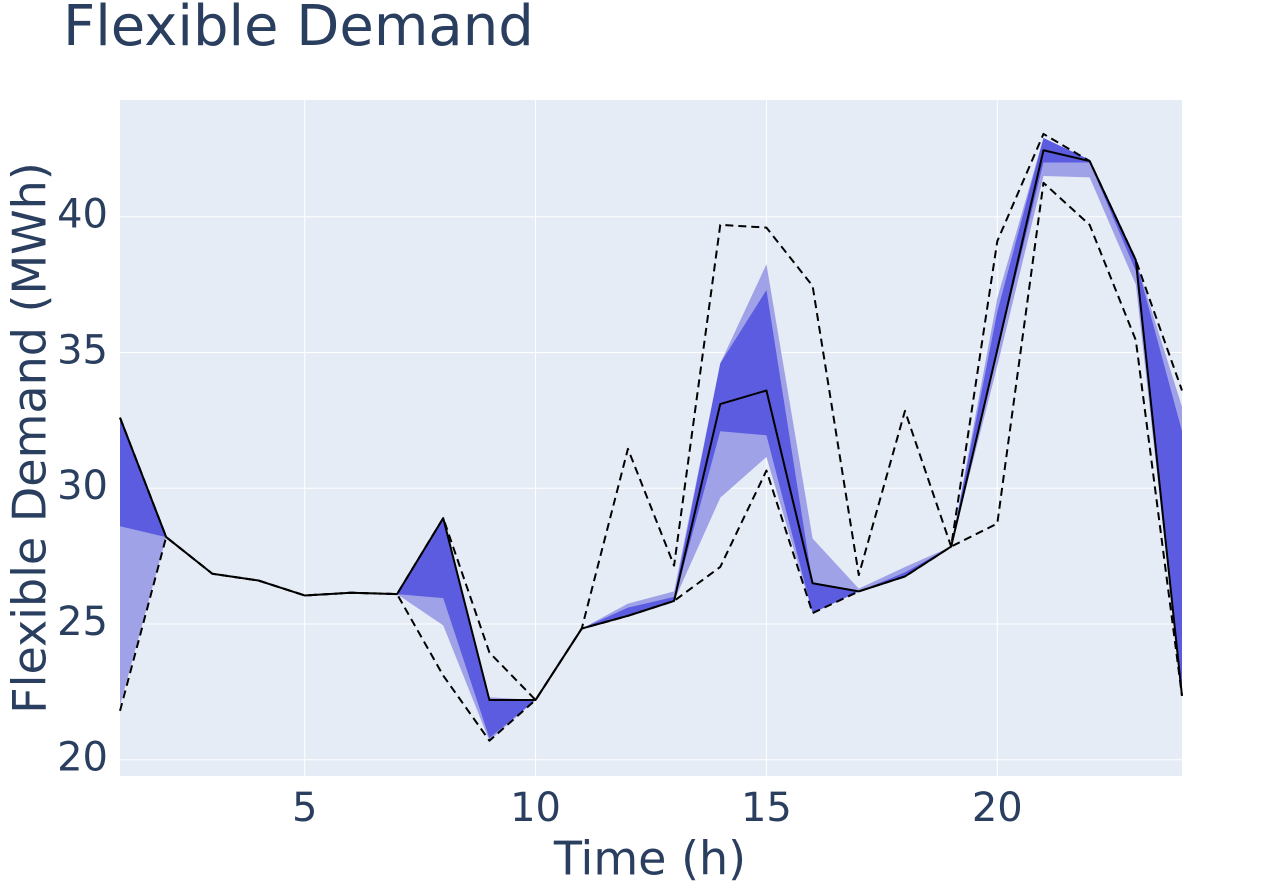 The height and width of the screenshot is (894, 1262). What do you see at coordinates (30, 438) in the screenshot?
I see `y-axis-label: Flexible Demand (MWh)` at bounding box center [30, 438].